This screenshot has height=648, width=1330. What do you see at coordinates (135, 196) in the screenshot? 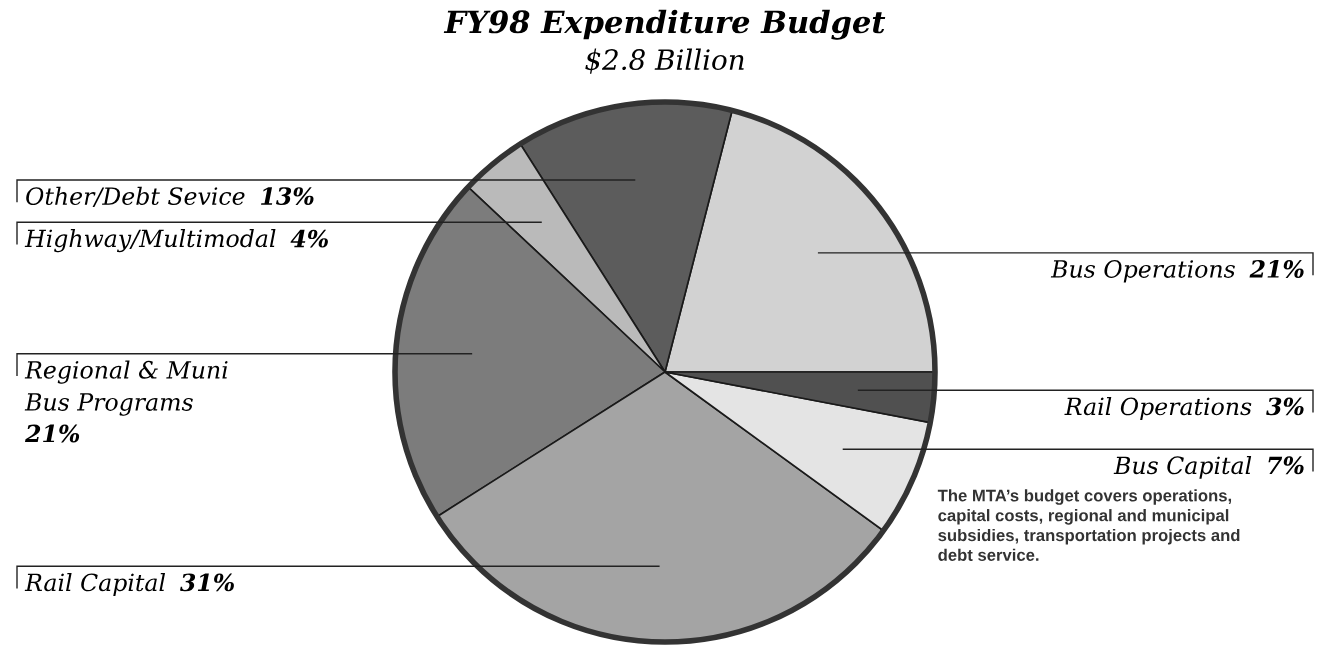
I see `slice-label: Other/Debt Sevice` at bounding box center [135, 196].